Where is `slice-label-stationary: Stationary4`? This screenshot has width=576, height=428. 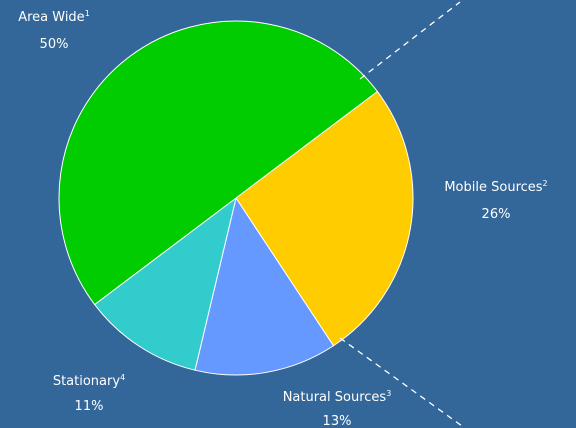 slice-label-stationary: Stationary4 is located at coordinates (89, 381).